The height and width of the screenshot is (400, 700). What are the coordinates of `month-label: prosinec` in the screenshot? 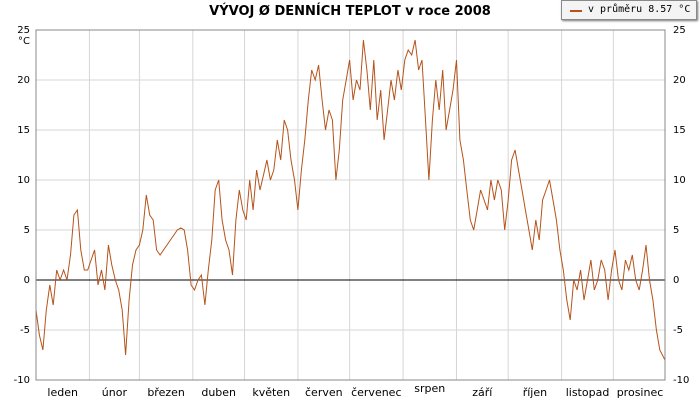 It's located at (640, 392).